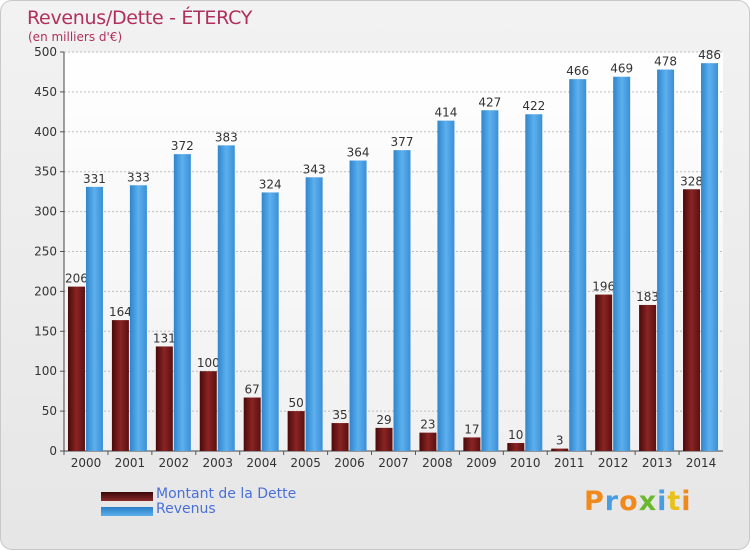  Describe the element at coordinates (45, 52) in the screenshot. I see `y-tick-label: 500` at that location.